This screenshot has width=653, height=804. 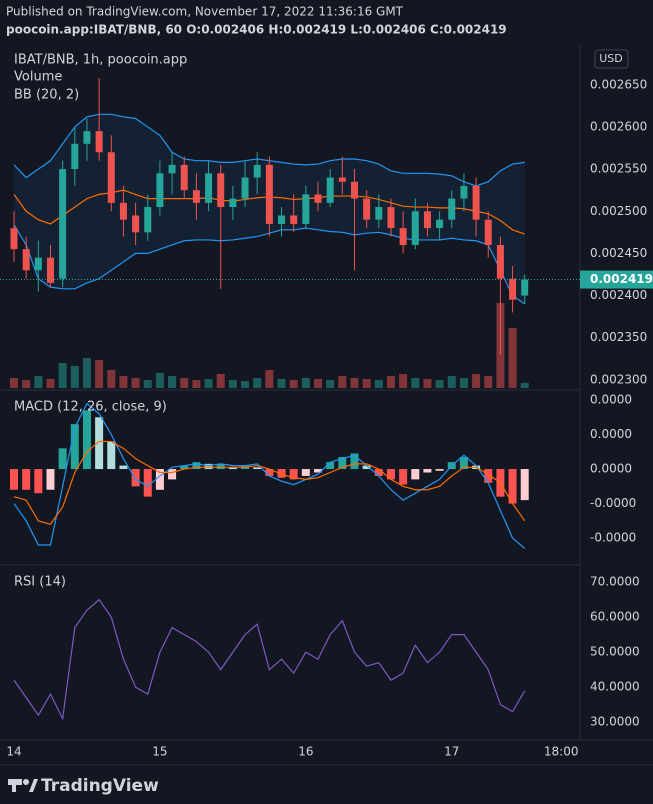 What do you see at coordinates (38, 77) in the screenshot?
I see `legend-item: Volume` at bounding box center [38, 77].